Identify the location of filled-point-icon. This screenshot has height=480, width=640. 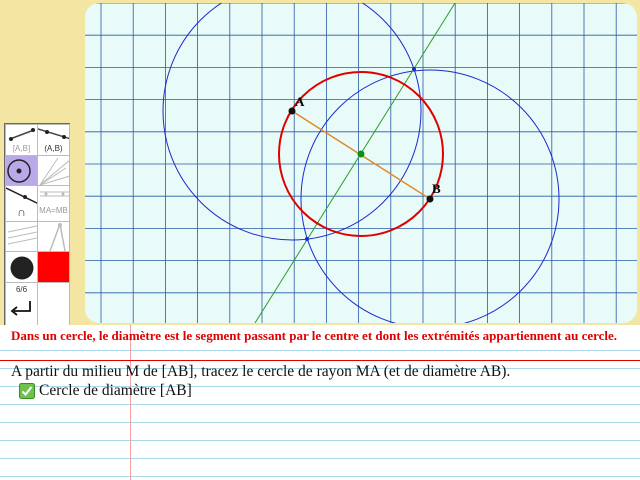
(22, 268).